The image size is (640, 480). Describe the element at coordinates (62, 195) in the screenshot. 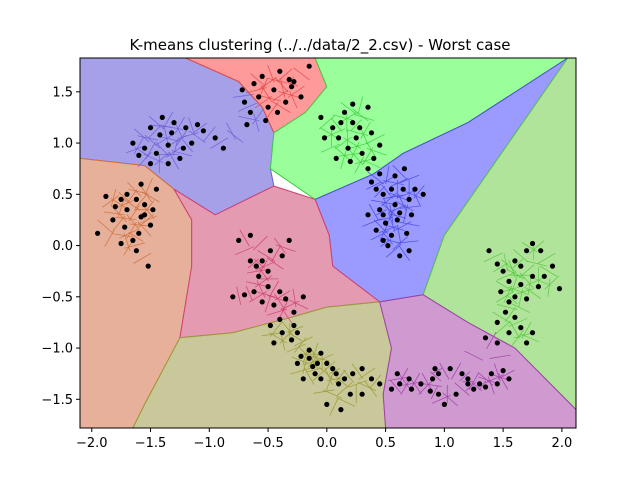

I see `y-tick-label: 0.5` at that location.